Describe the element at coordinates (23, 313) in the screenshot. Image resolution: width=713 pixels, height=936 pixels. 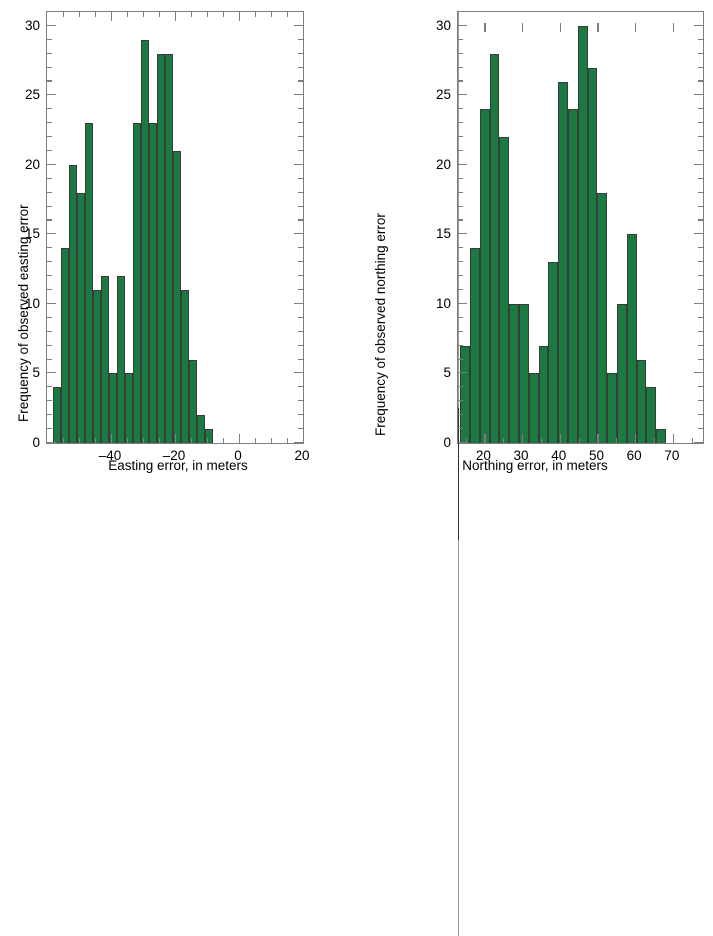
I see `easting-y-axis-title: Frequency of observed easting error` at that location.